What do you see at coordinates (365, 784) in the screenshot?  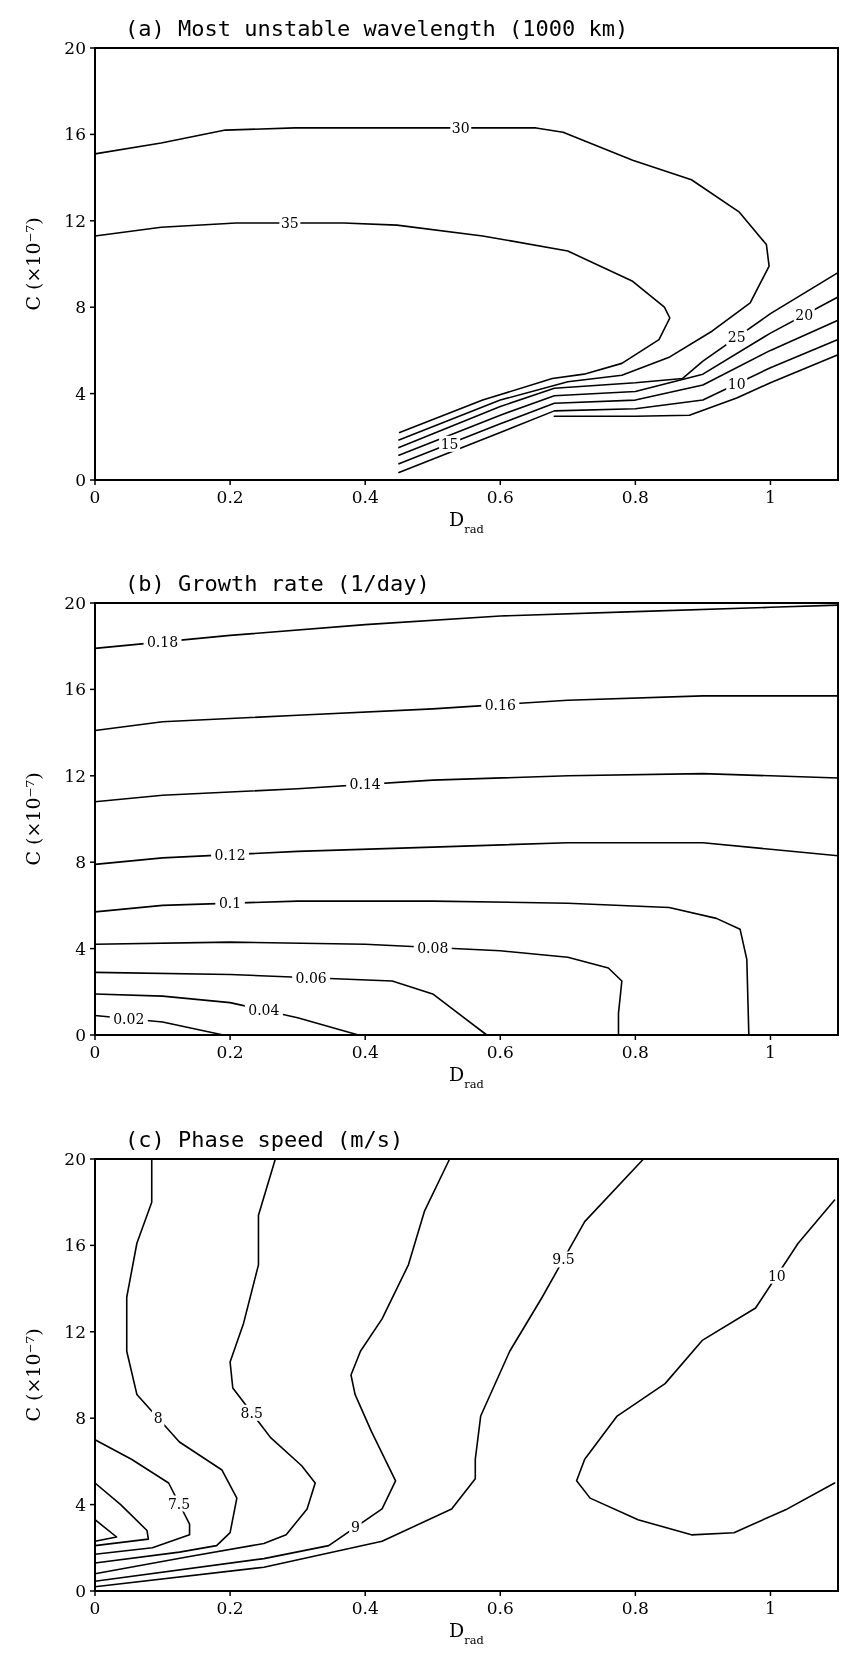 I see `series-label: 0.14` at bounding box center [365, 784].